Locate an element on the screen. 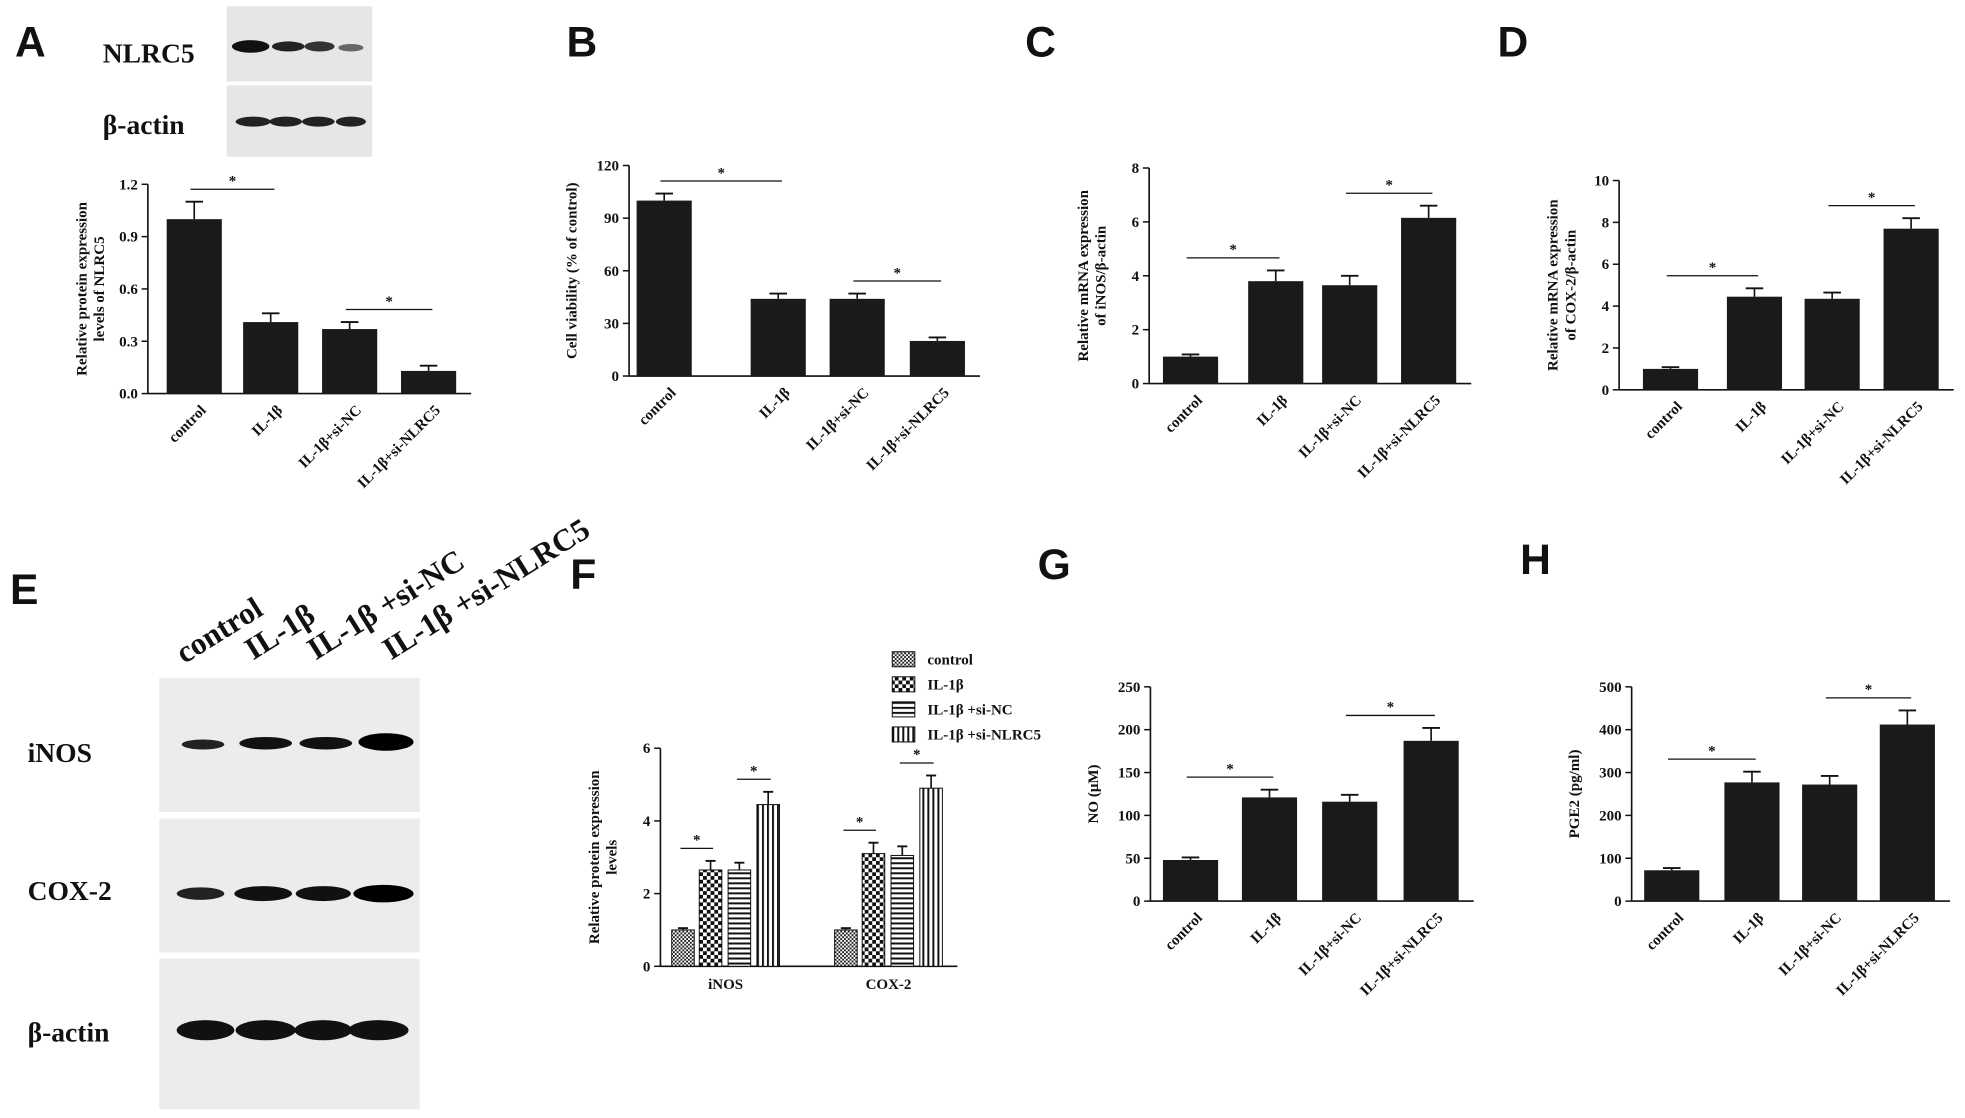 The width and height of the screenshot is (1965, 1118). y-tick-label: 300 is located at coordinates (1610, 774).